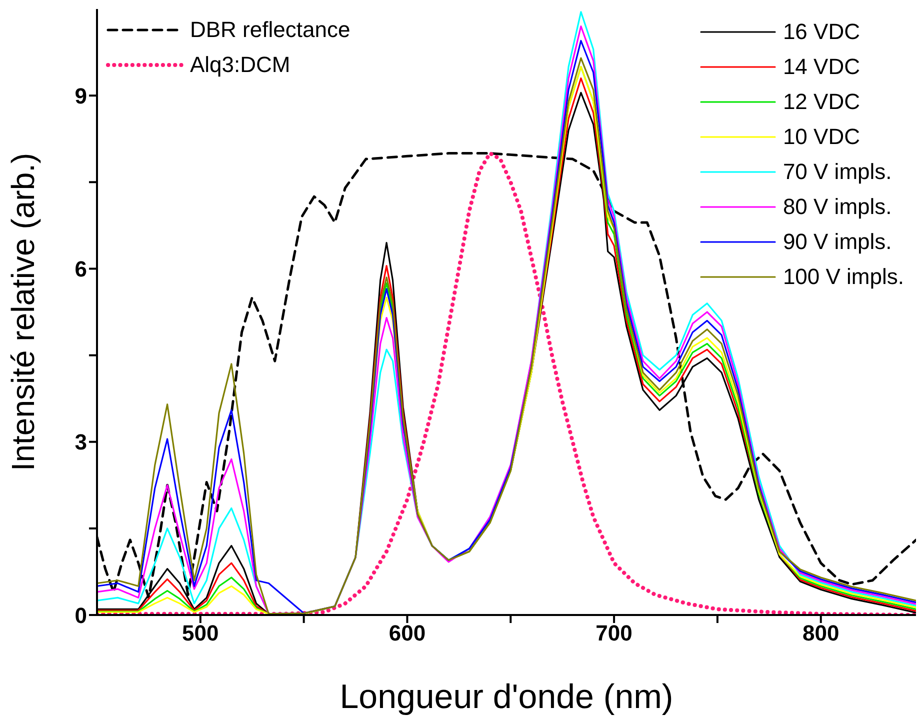 This screenshot has height=720, width=918. What do you see at coordinates (837, 241) in the screenshot?
I see `legend-label: 90 V impls.` at bounding box center [837, 241].